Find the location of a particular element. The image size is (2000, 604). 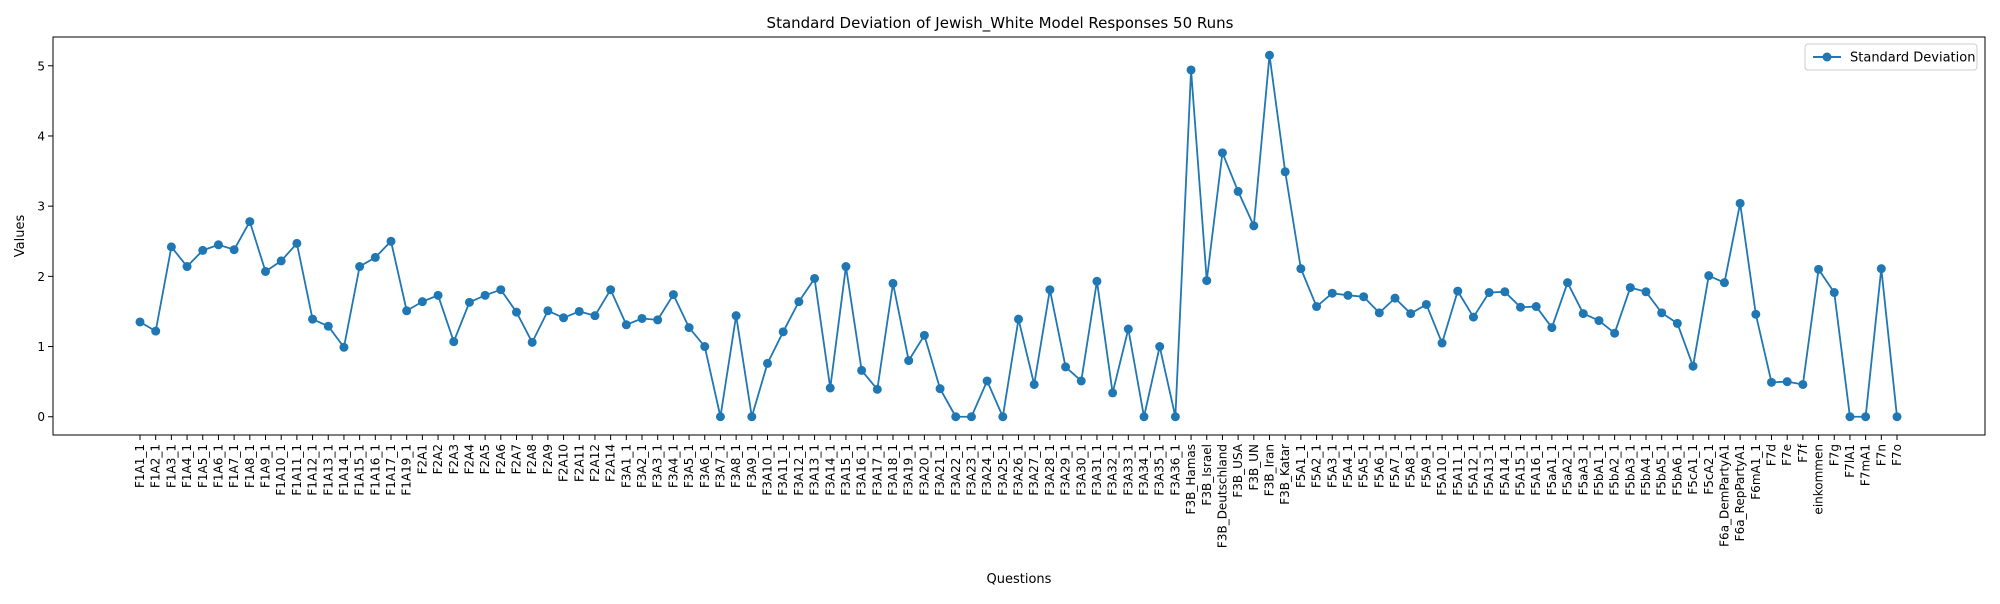

x-tick-label: F1A1_1 is located at coordinates (140, 466).